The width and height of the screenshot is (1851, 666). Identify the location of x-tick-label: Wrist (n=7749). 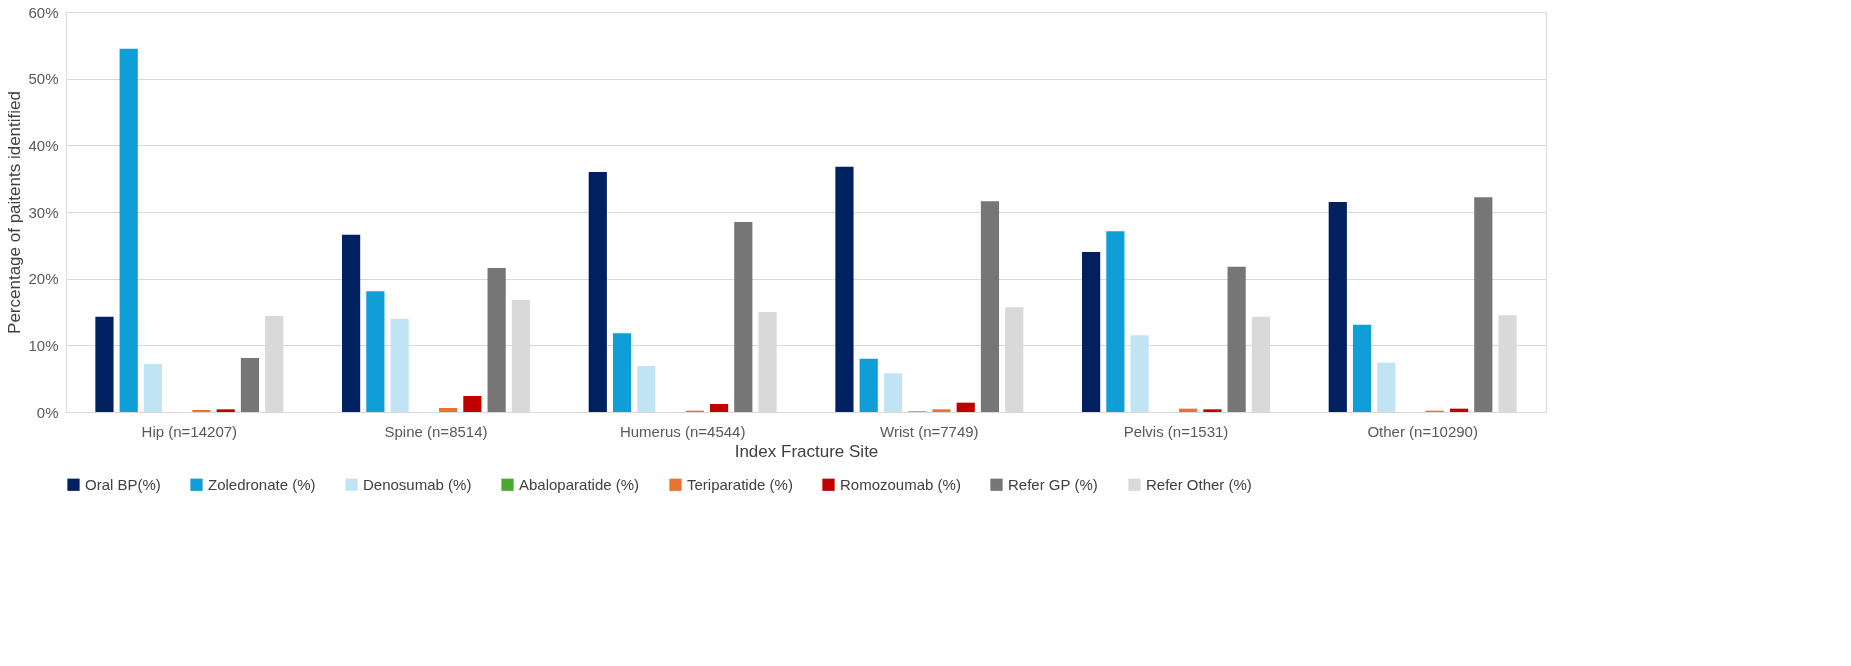
(929, 431).